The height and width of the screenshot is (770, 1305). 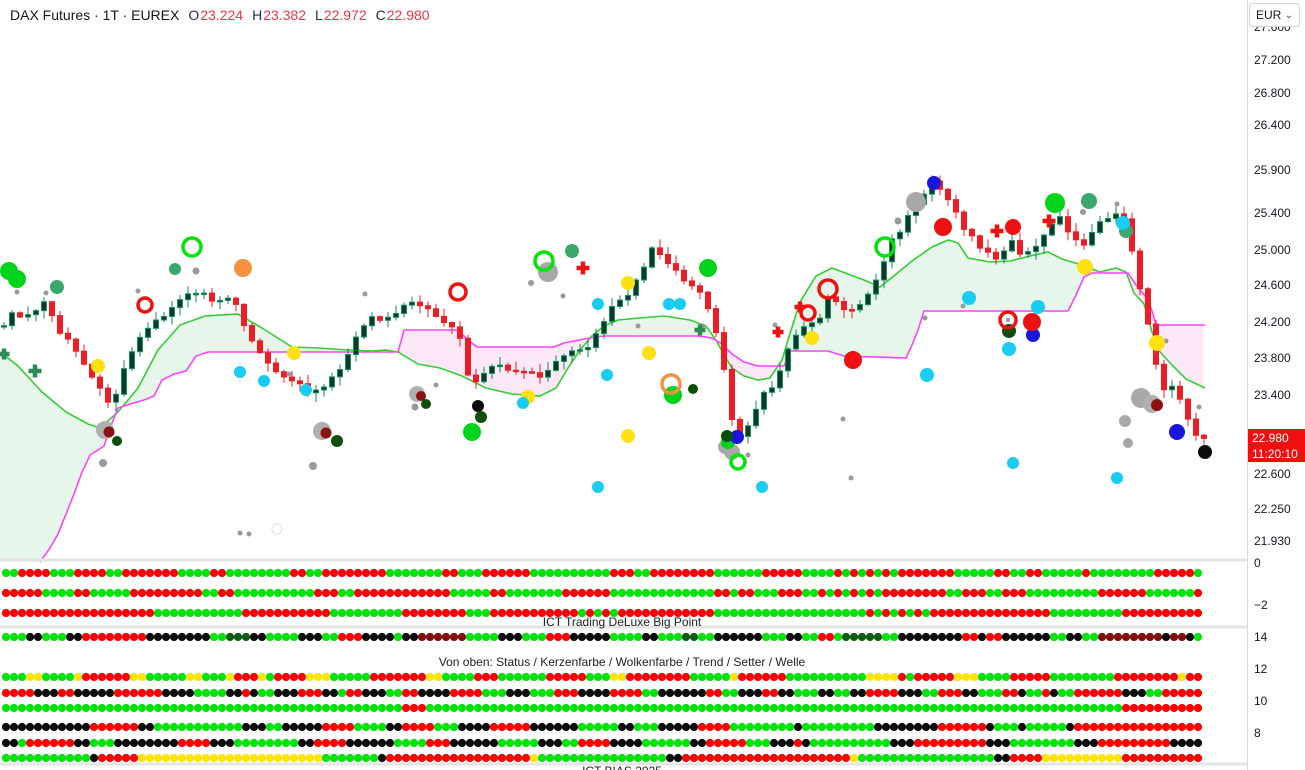 I want to click on axis-tick-label: 25.000, so click(x=1272, y=250).